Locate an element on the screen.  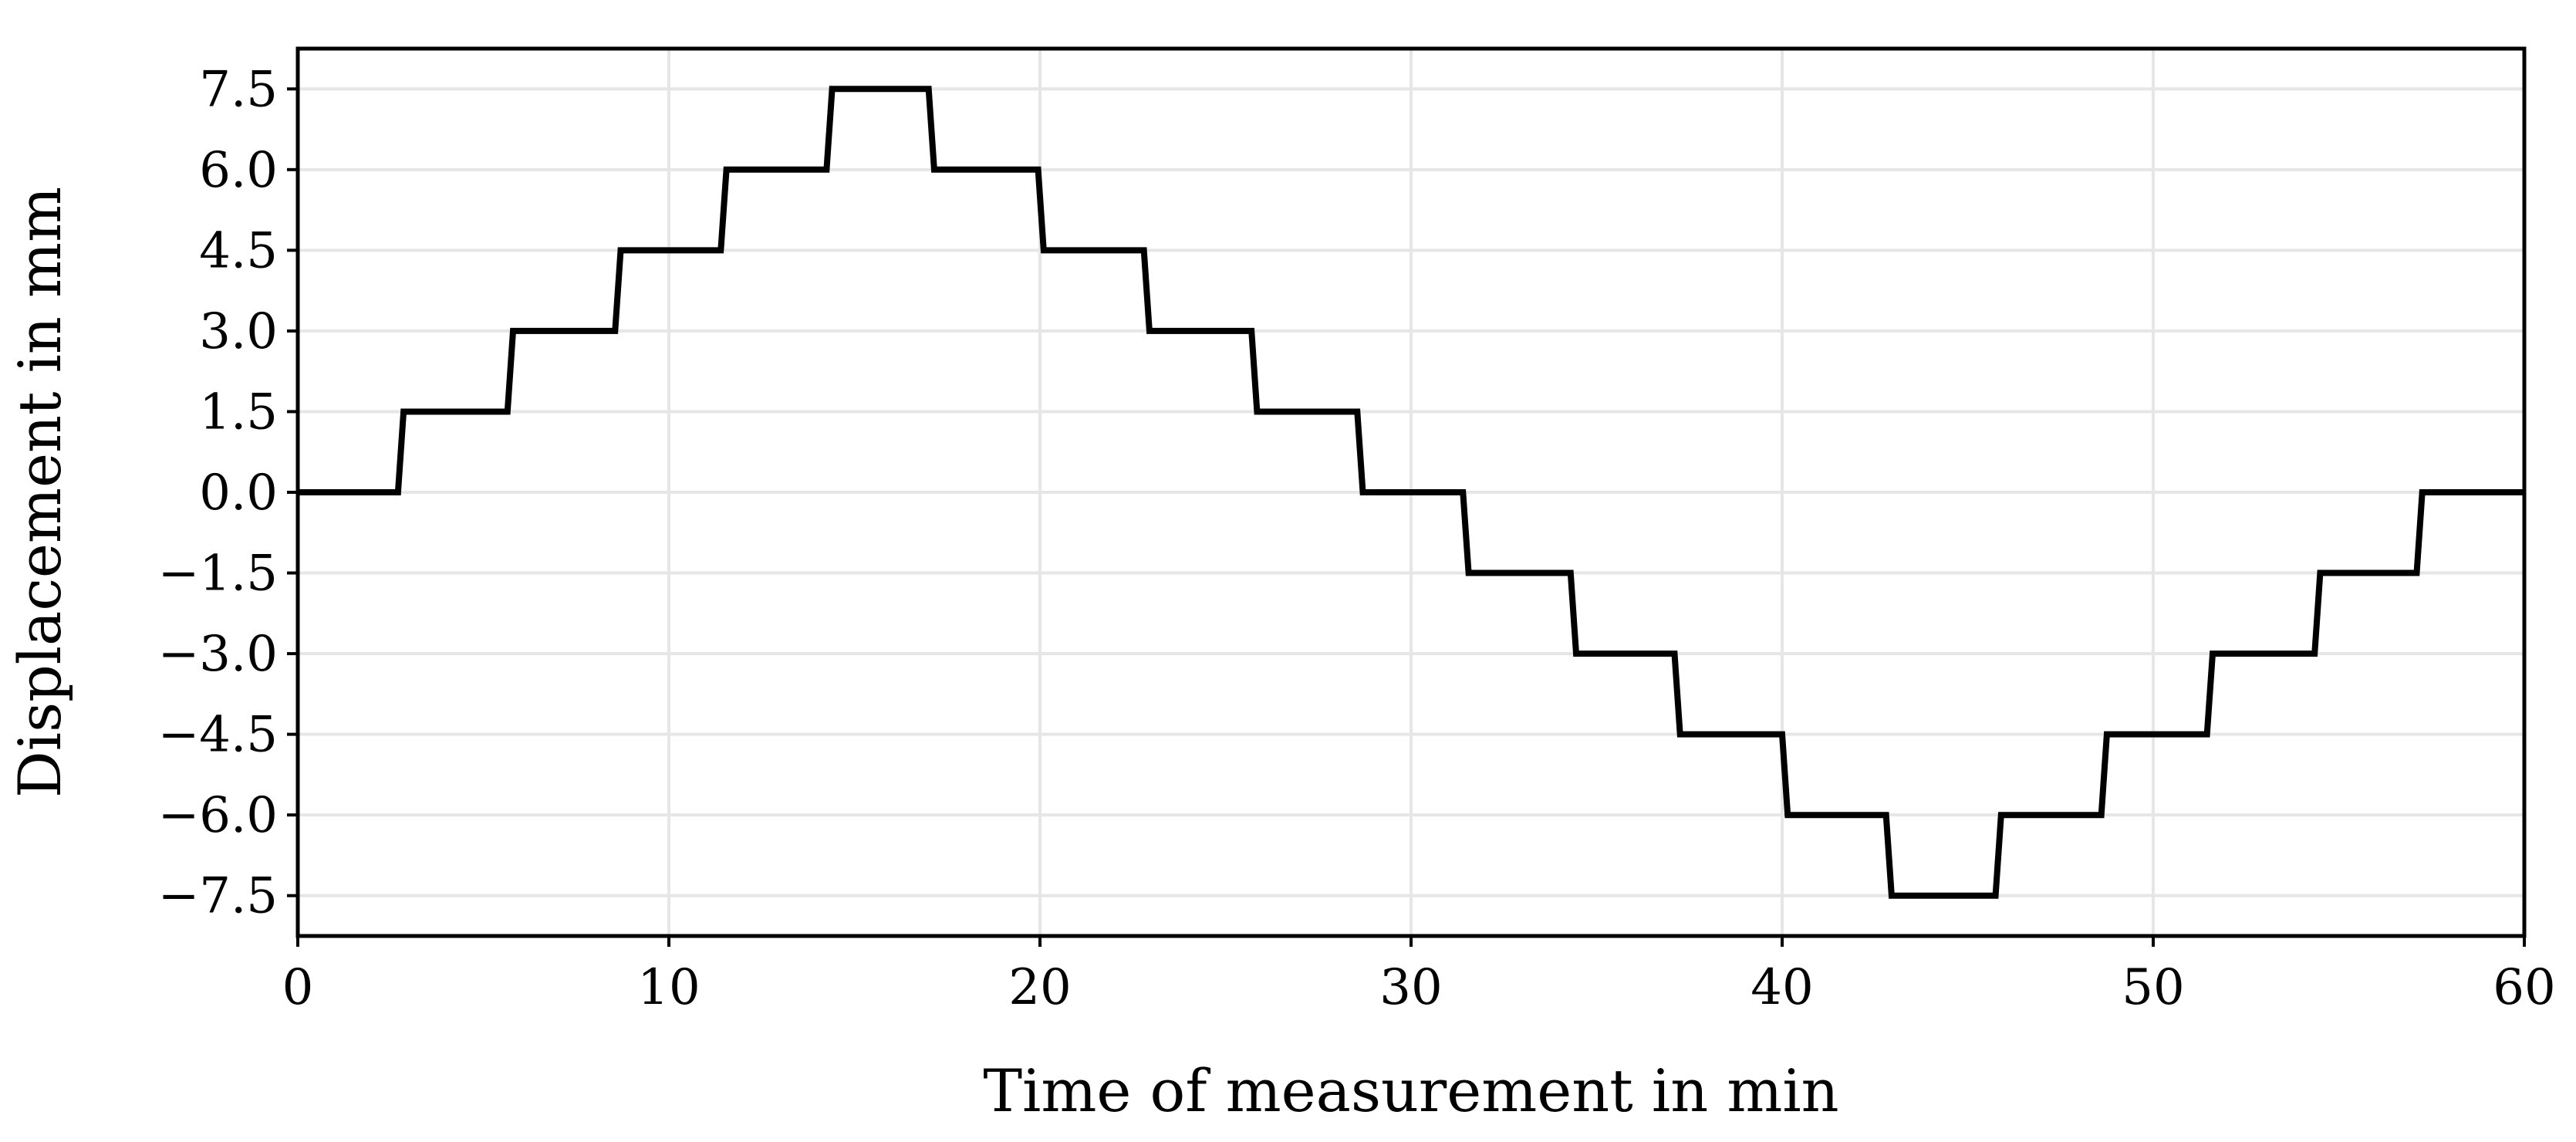
x-tick-label: 60 is located at coordinates (2524, 987).